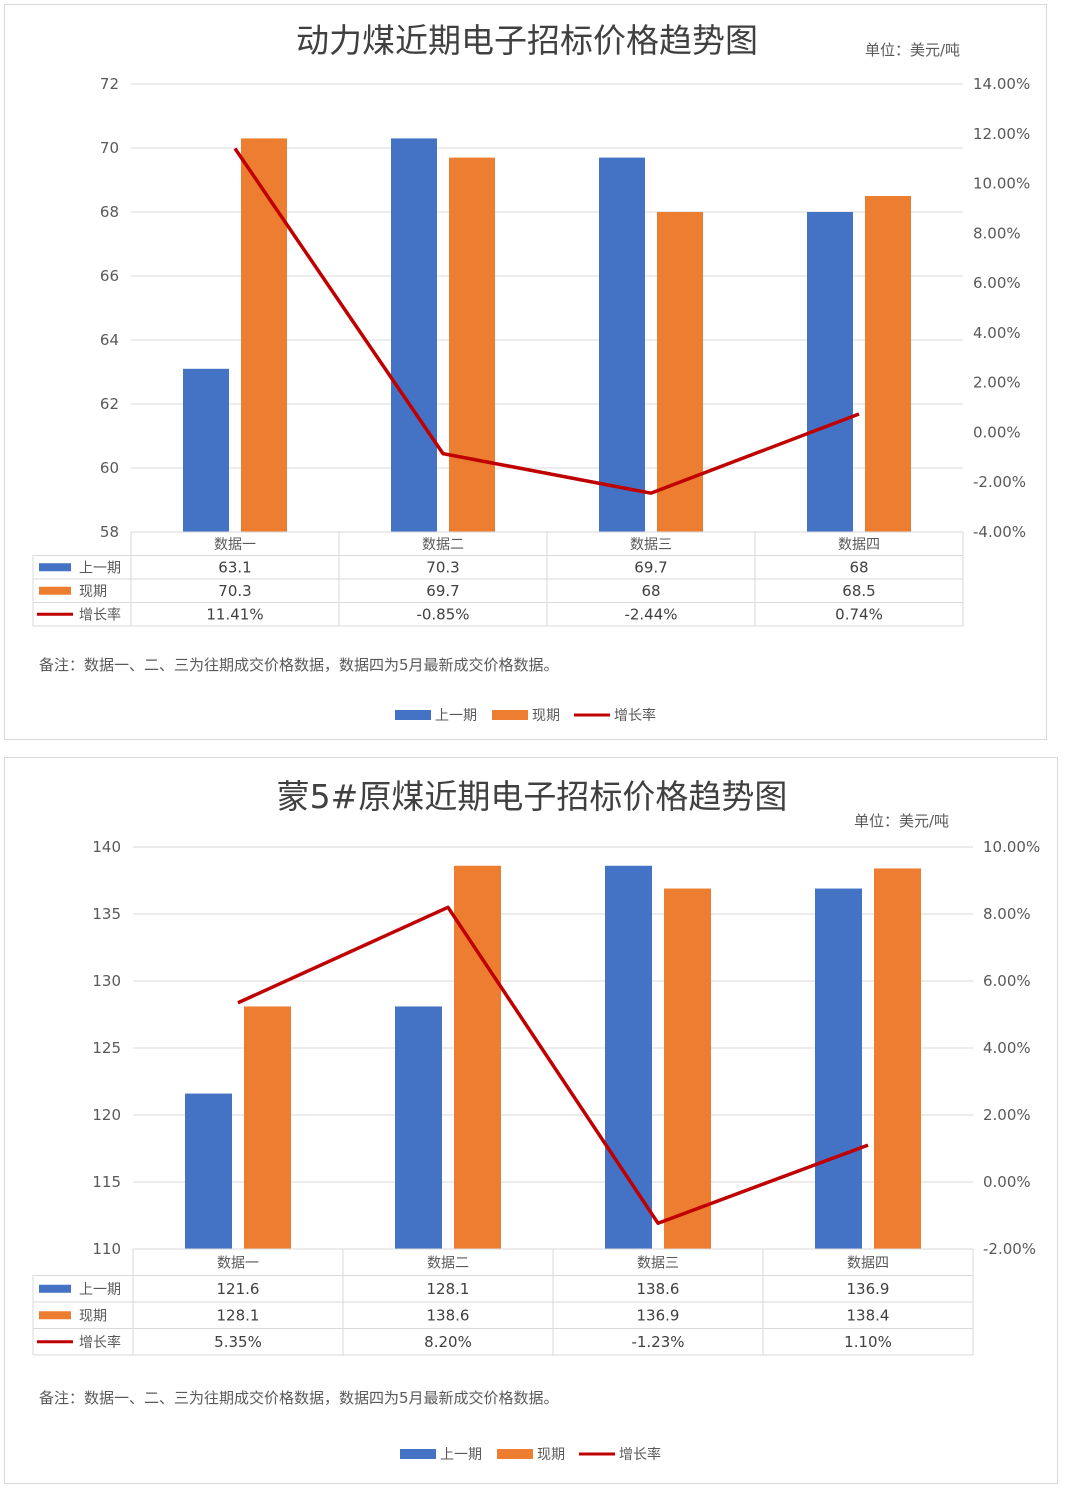 Image resolution: width=1065 pixels, height=1491 pixels. Describe the element at coordinates (532, 796) in the screenshot. I see `chart-2-title: 蒙5#原煤近期电子招标价格趋势图` at that location.